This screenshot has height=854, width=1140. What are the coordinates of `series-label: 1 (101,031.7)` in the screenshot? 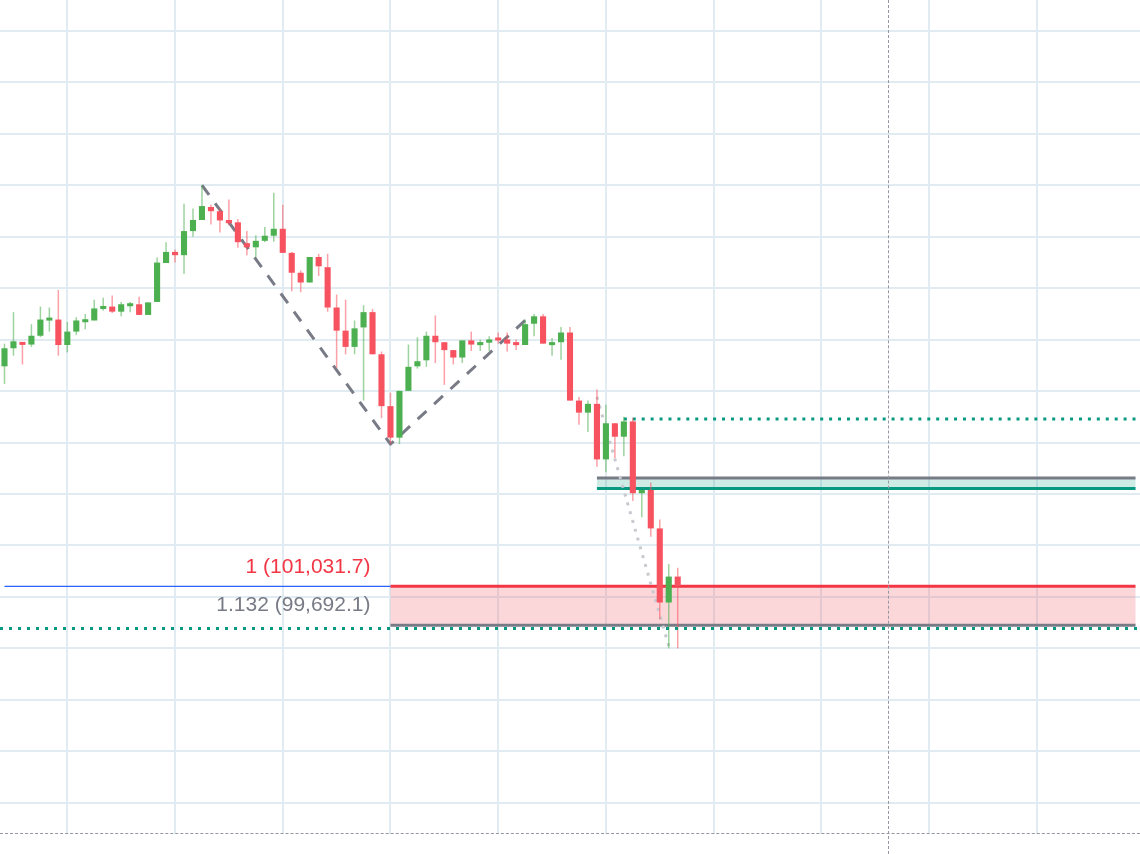 It's located at (308, 565).